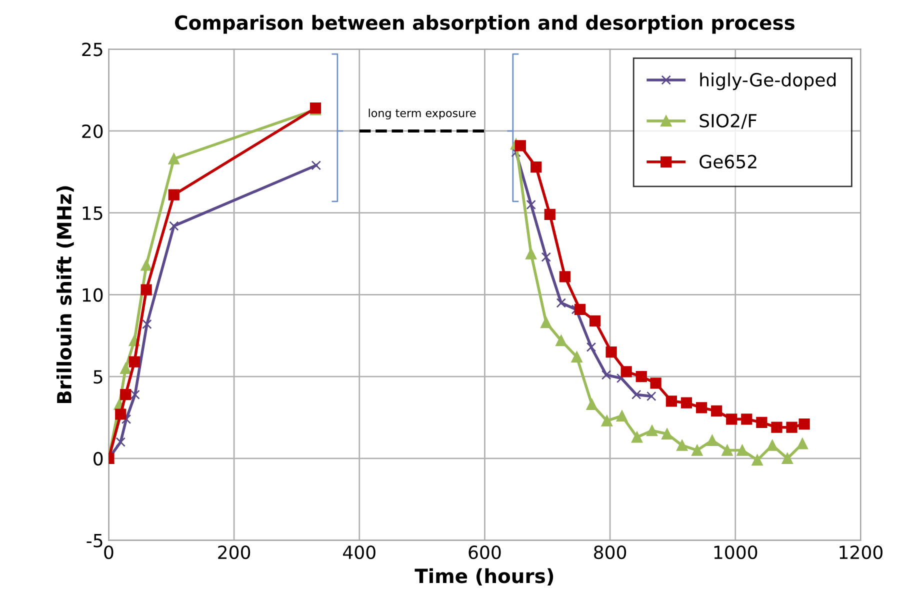 The width and height of the screenshot is (906, 614). I want to click on x-tick-label: 1000, so click(736, 553).